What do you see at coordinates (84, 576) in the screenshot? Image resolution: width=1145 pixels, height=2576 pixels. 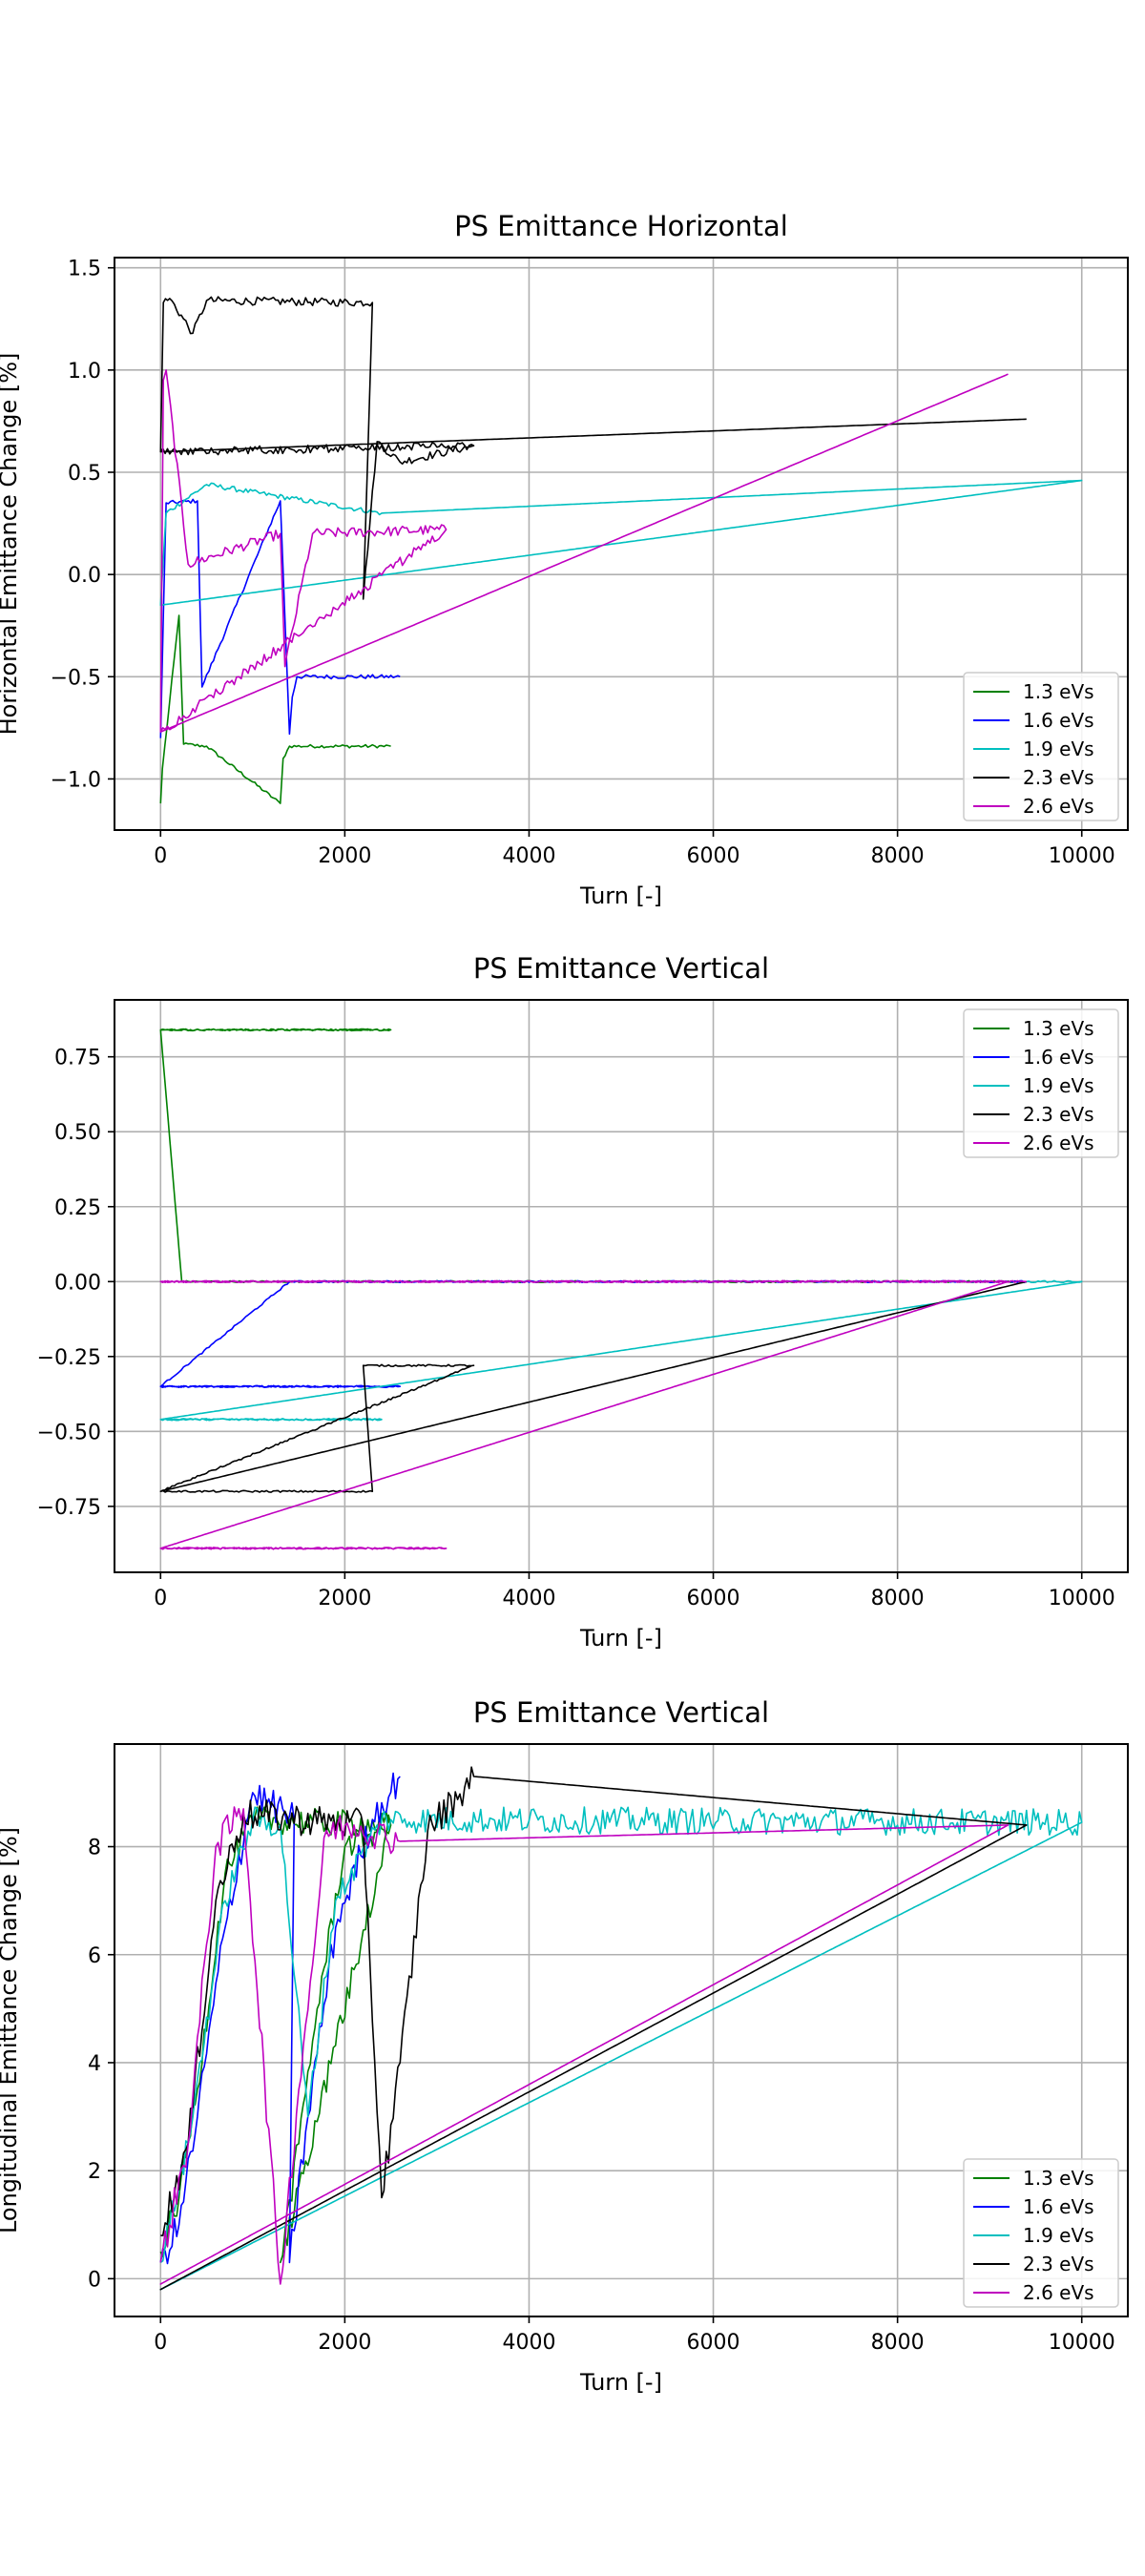 I see `y-tick-label: 0.0` at bounding box center [84, 576].